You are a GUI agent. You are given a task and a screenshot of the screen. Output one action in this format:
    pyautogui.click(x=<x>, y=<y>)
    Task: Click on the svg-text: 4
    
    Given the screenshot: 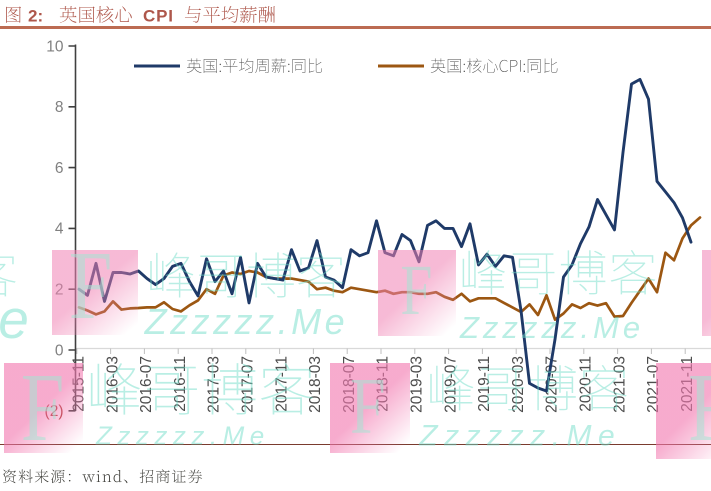 What is the action you would take?
    pyautogui.click(x=59, y=229)
    